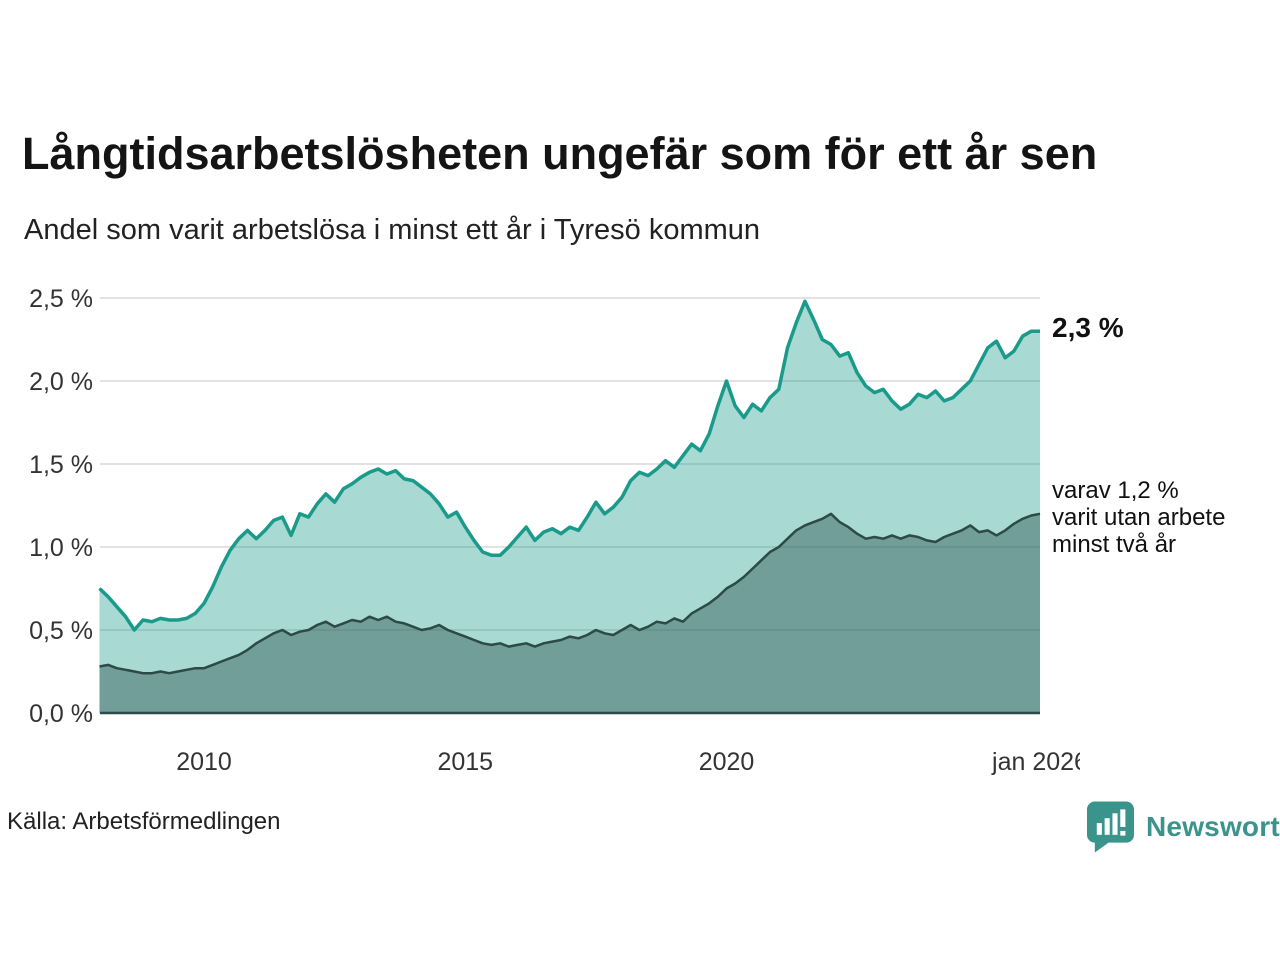  Describe the element at coordinates (61, 548) in the screenshot. I see `svg-text: 1,0 %` at that location.